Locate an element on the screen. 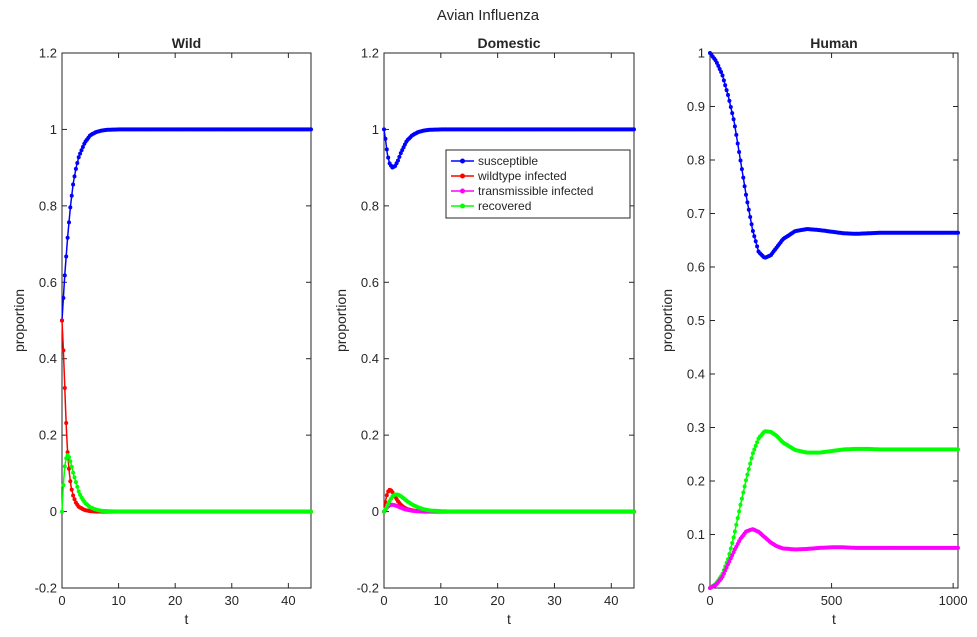  chart-title-human: Human is located at coordinates (833, 43).